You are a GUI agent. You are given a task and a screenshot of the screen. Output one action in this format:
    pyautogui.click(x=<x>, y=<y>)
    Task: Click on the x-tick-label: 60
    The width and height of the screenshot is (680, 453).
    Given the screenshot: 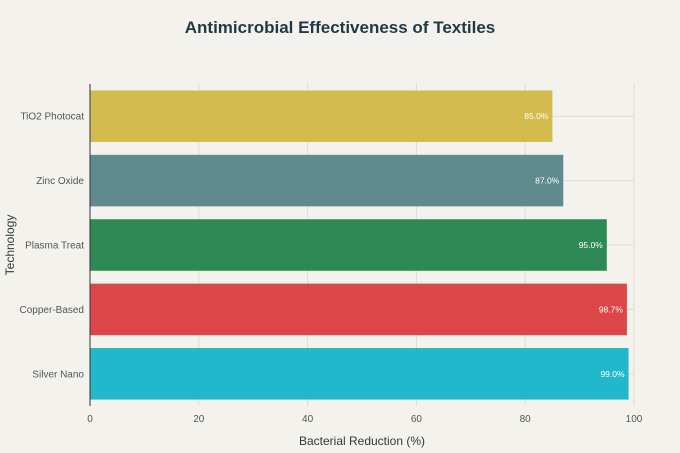 What is the action you would take?
    pyautogui.click(x=417, y=419)
    